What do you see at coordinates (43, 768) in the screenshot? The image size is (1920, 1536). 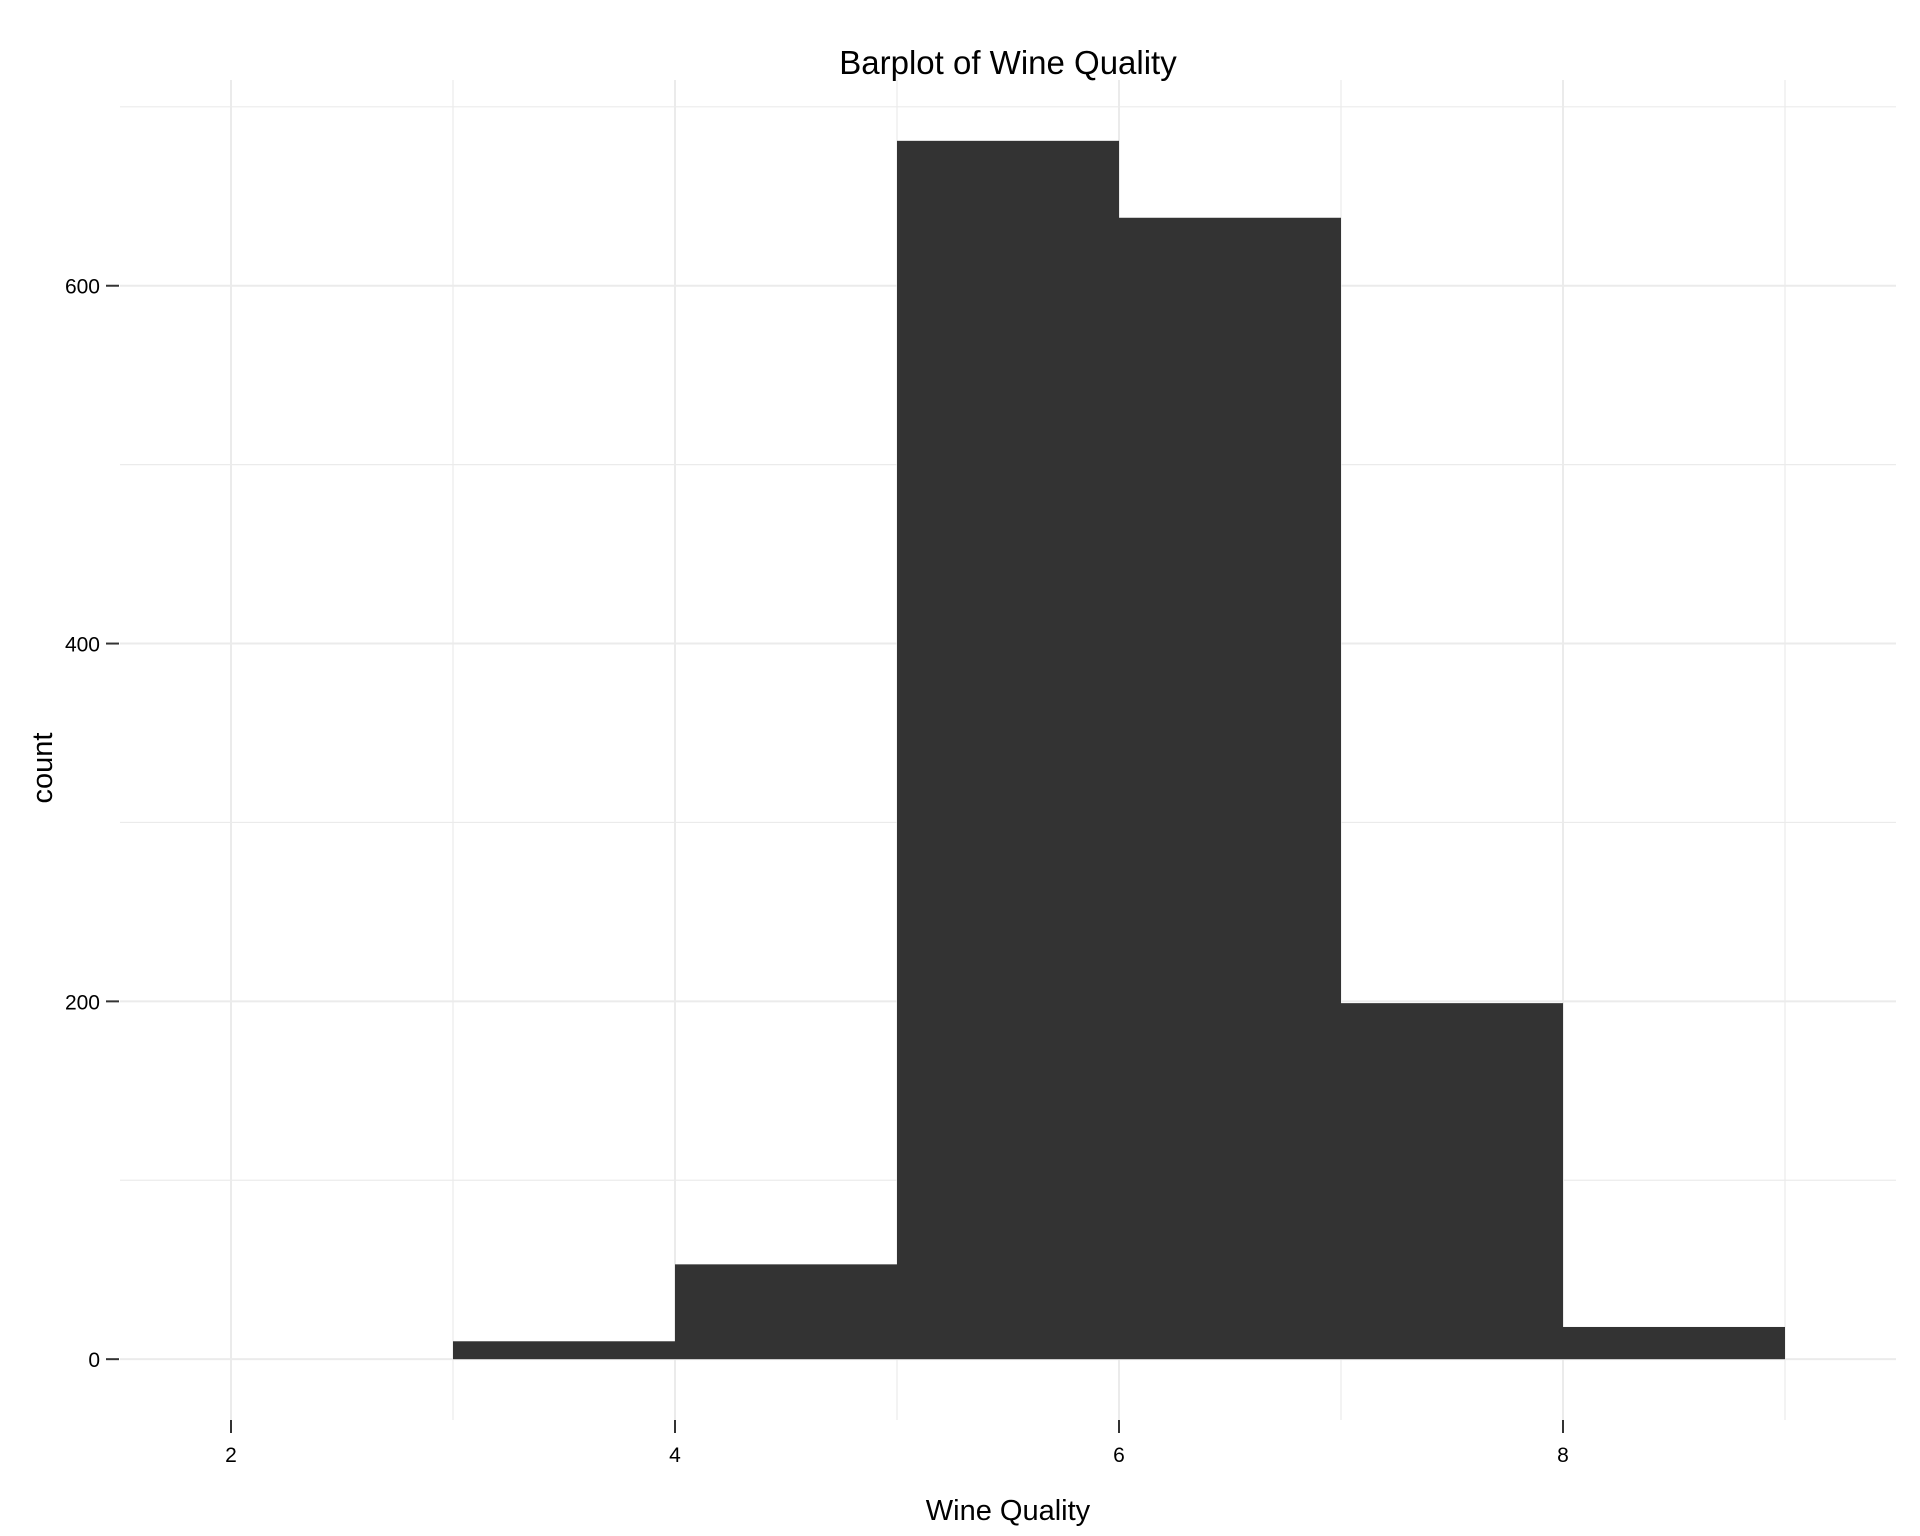 I see `y-axis-title: count` at bounding box center [43, 768].